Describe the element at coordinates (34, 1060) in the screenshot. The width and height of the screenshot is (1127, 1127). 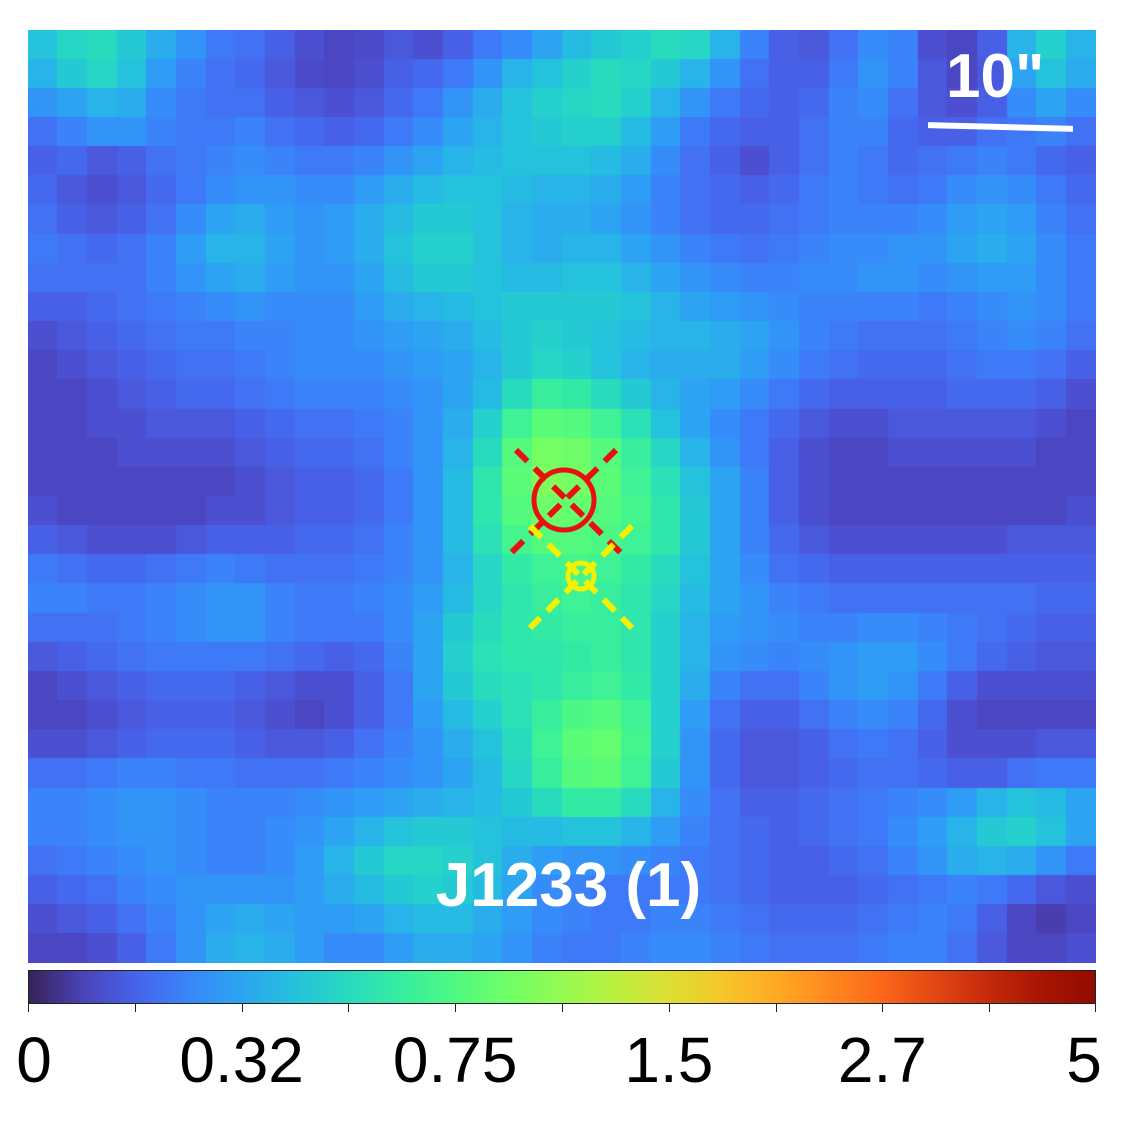
I see `colorbar-tick-label: 0` at that location.